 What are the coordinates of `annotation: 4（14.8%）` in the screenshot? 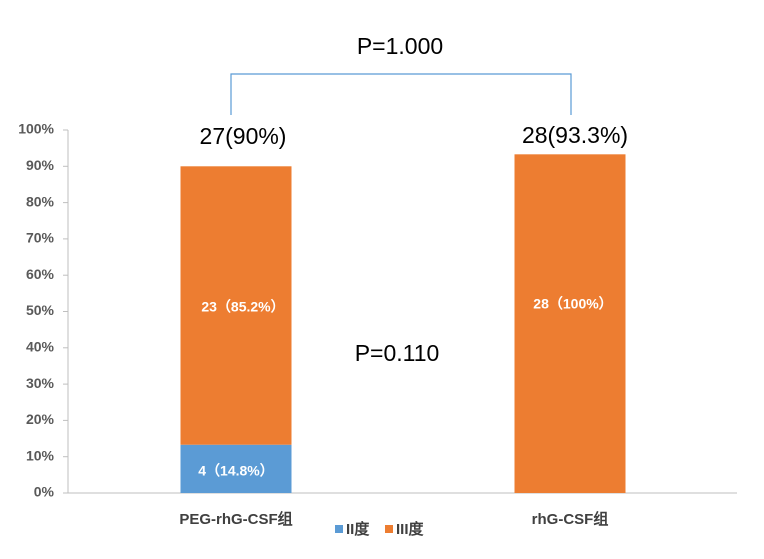 It's located at (235, 471).